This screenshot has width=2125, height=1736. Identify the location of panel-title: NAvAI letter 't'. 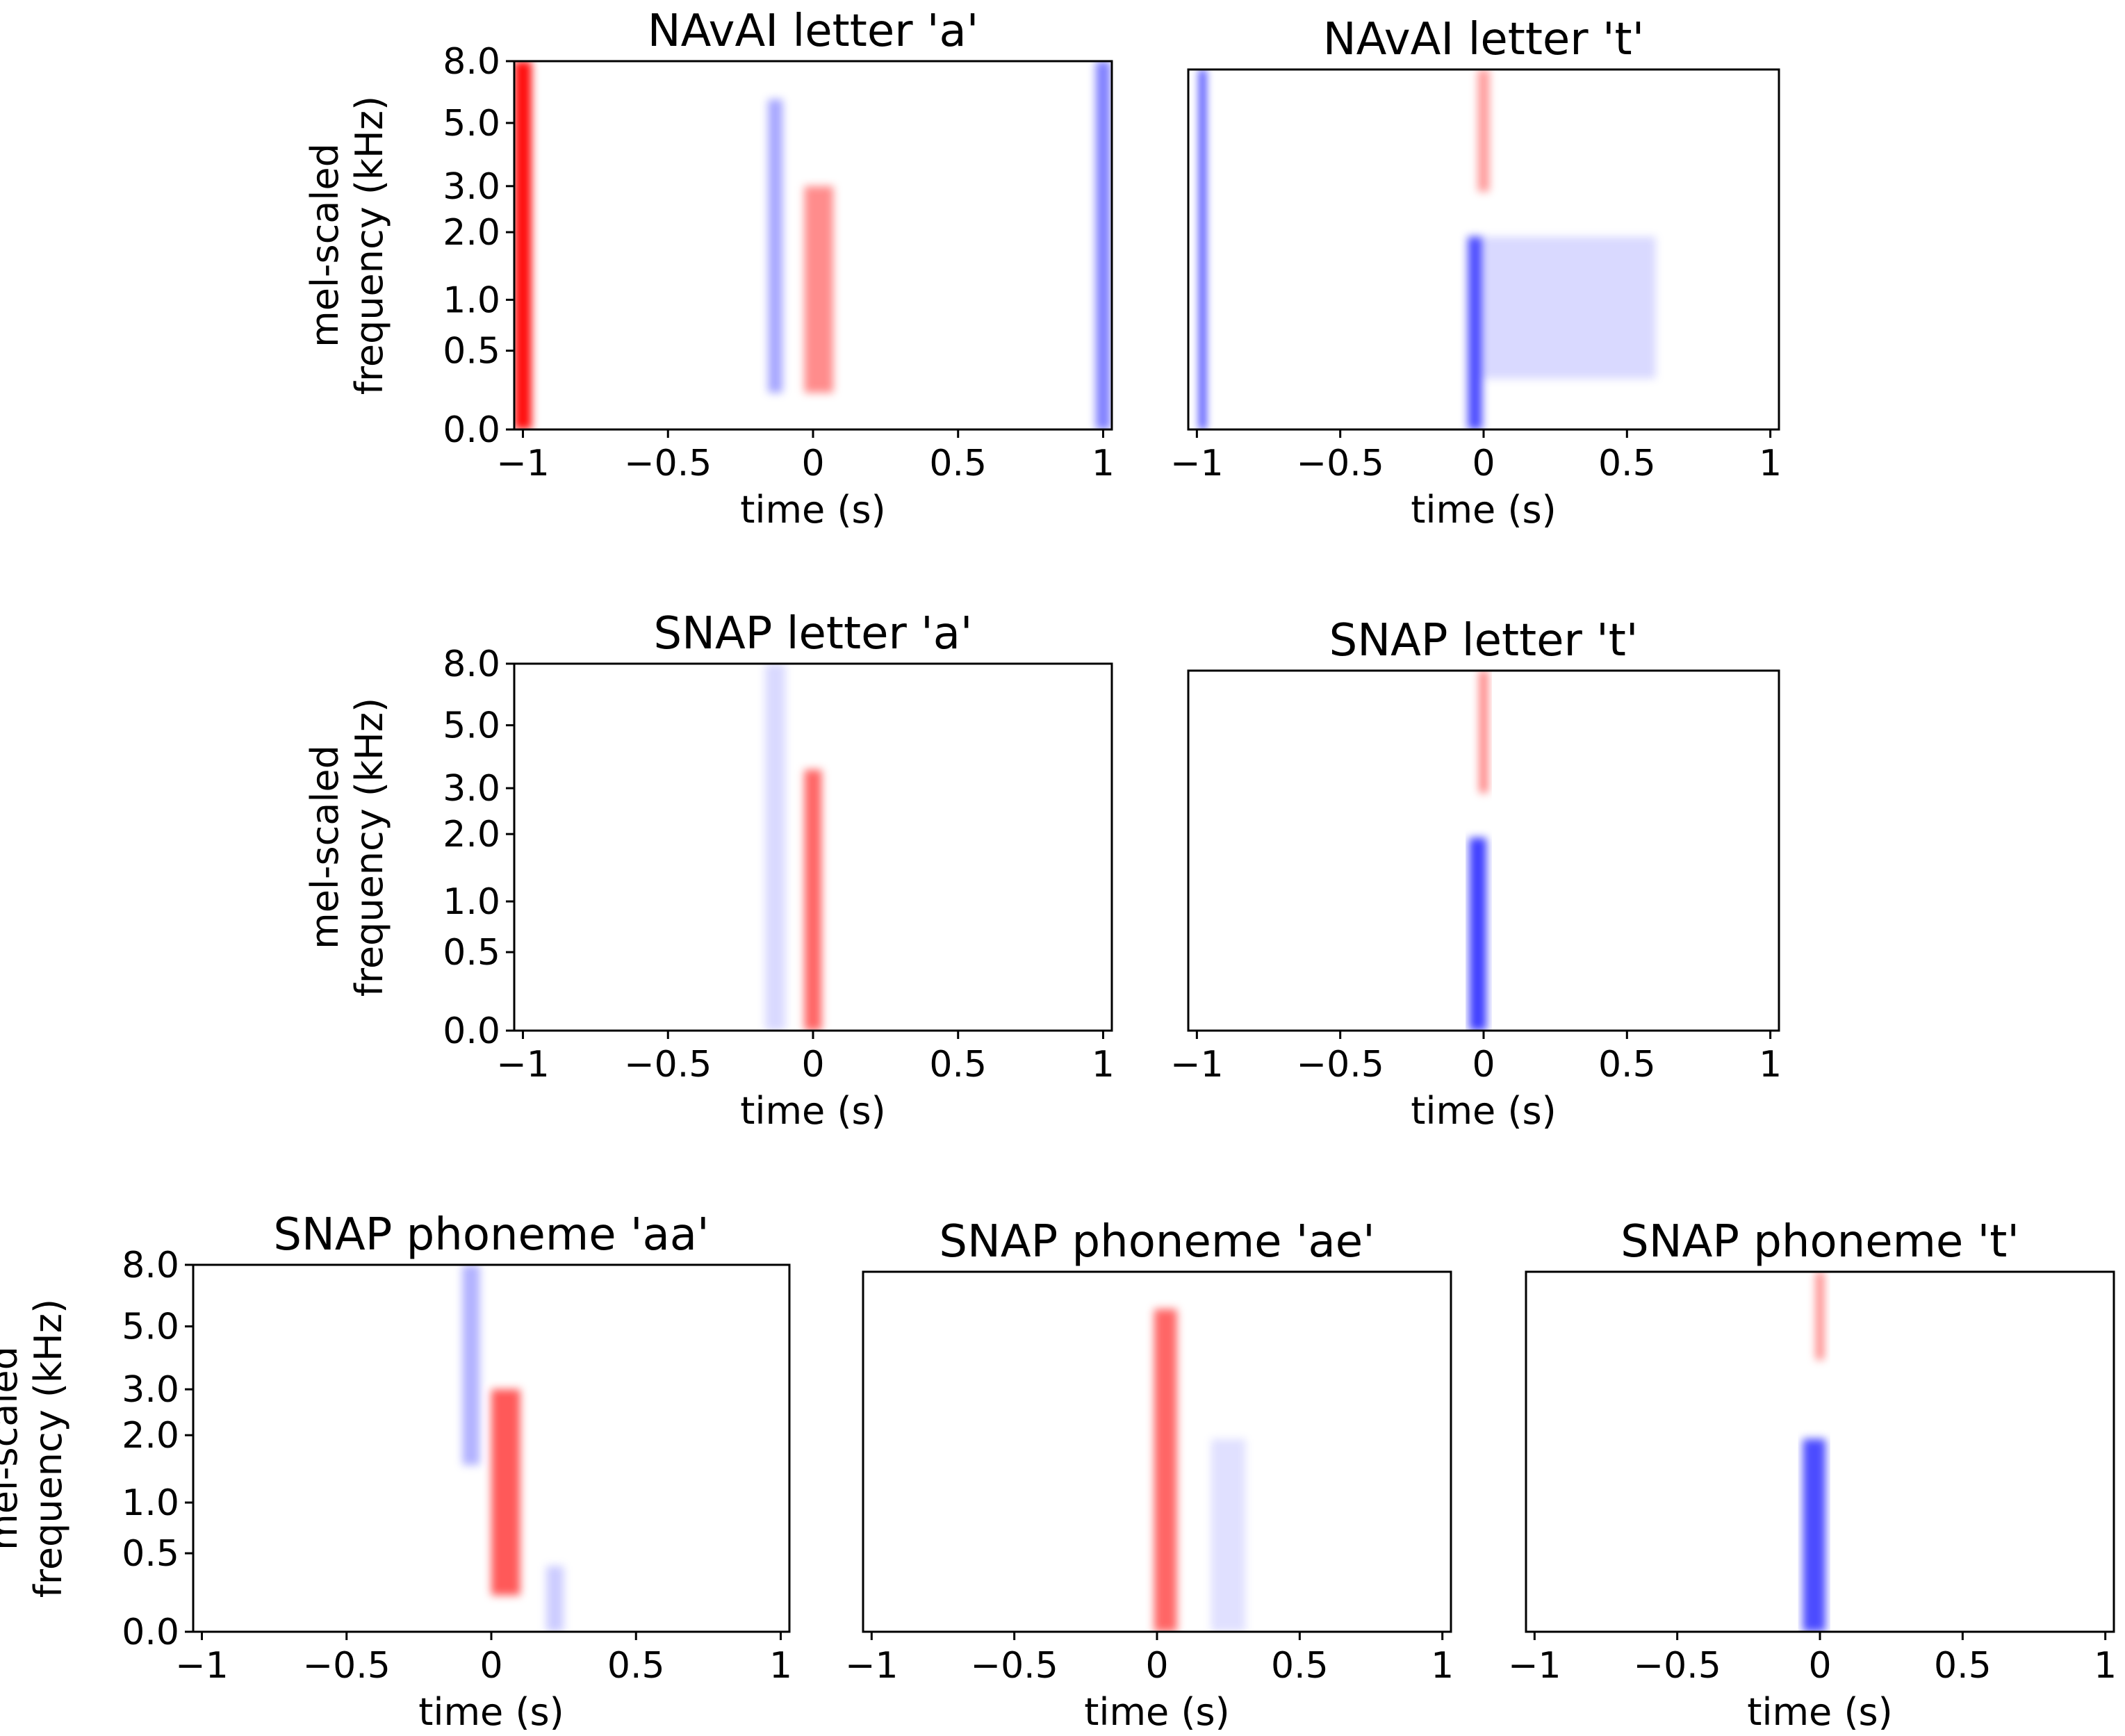
(1483, 39).